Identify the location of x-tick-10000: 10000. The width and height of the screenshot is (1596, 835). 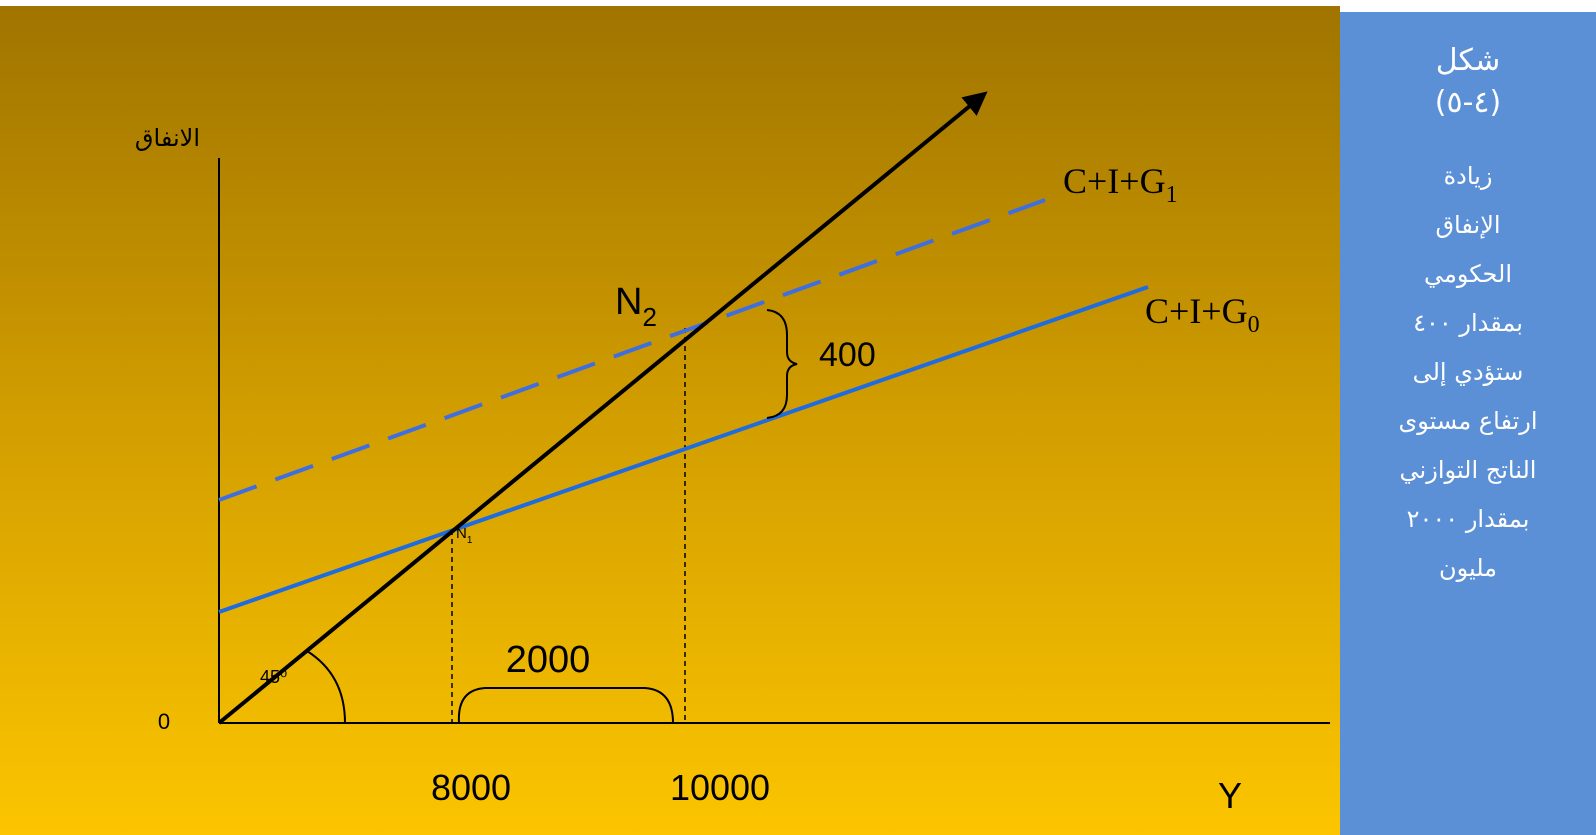
(720, 787).